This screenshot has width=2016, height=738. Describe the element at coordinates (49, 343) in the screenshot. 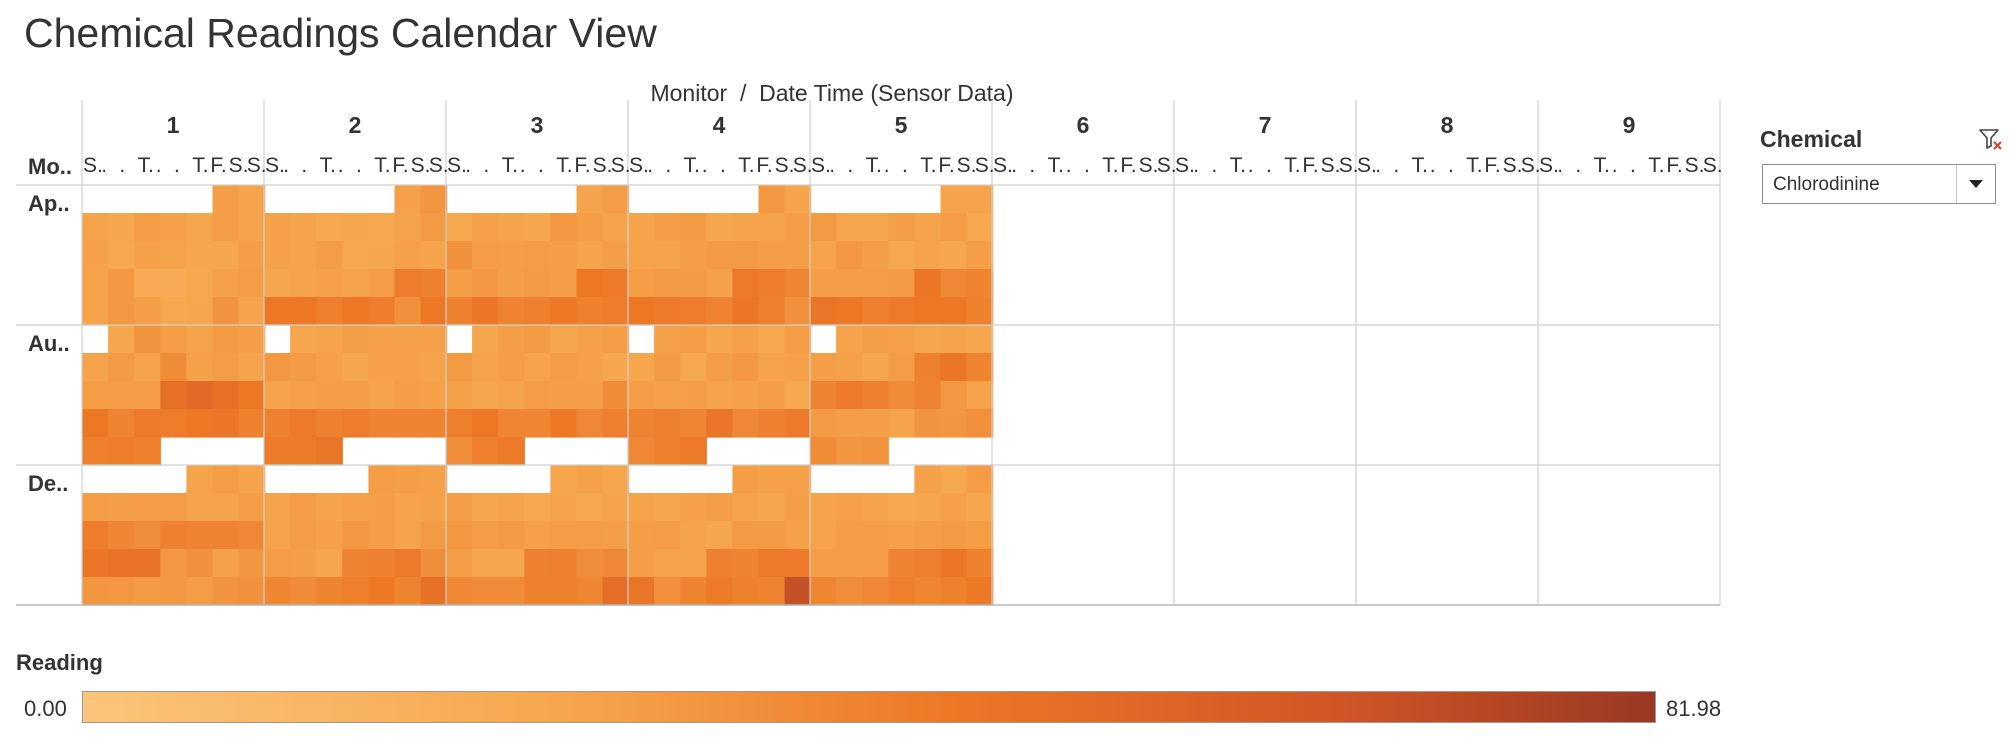

I see `month-label: Au..` at that location.